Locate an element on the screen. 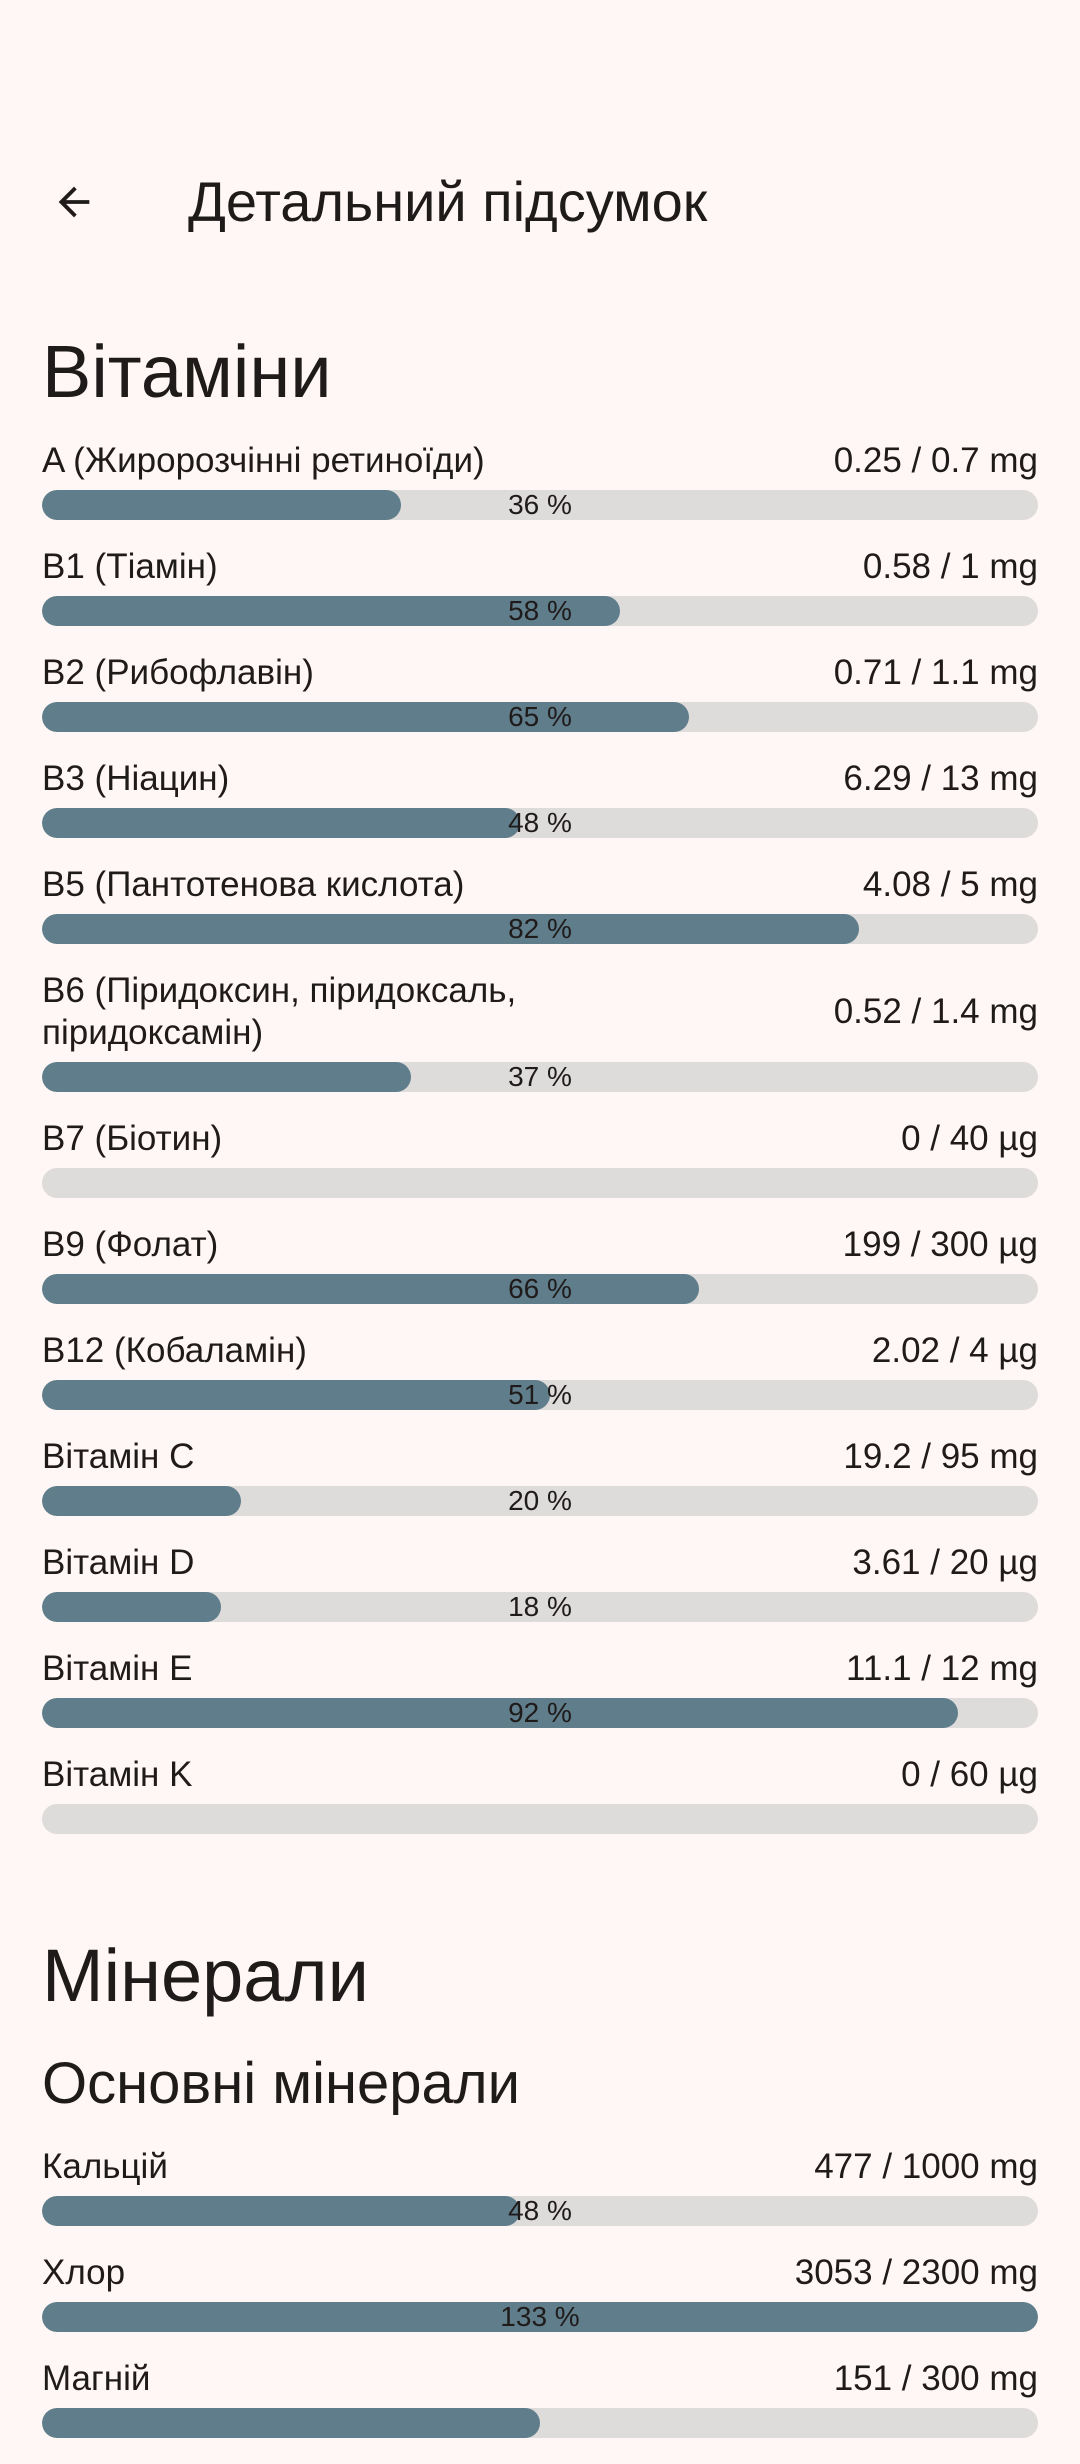  nutrient-row: B3 (Ніацин) 6.29 / 13 mg is located at coordinates (540, 779).